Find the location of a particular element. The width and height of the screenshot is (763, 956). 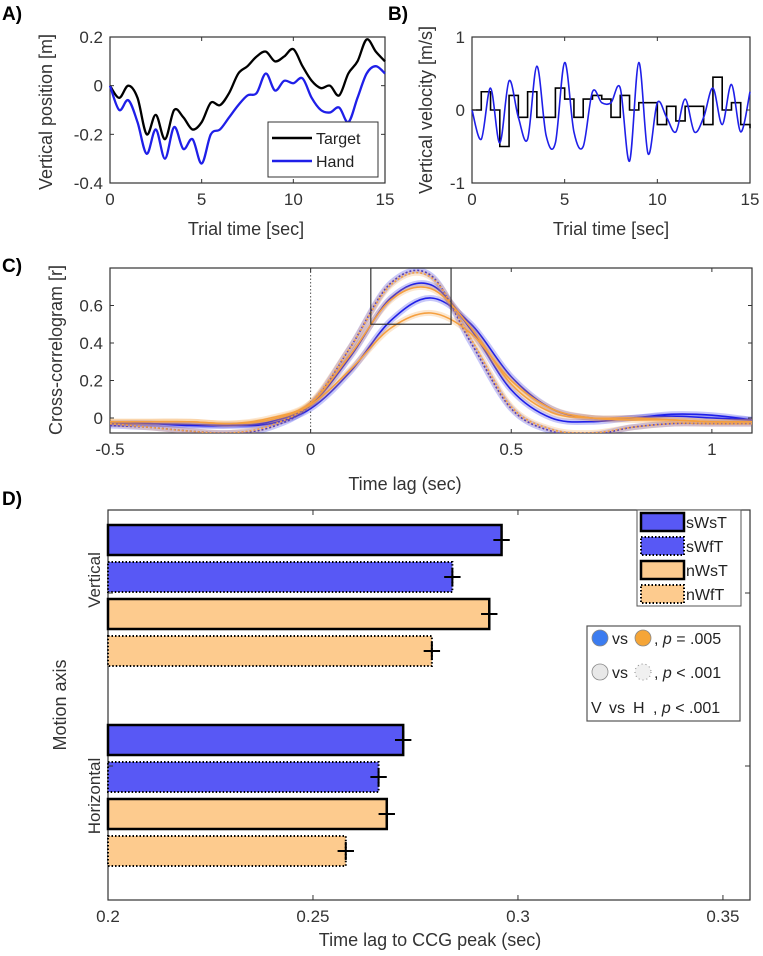

panel-b-line-target is located at coordinates (611, 112).